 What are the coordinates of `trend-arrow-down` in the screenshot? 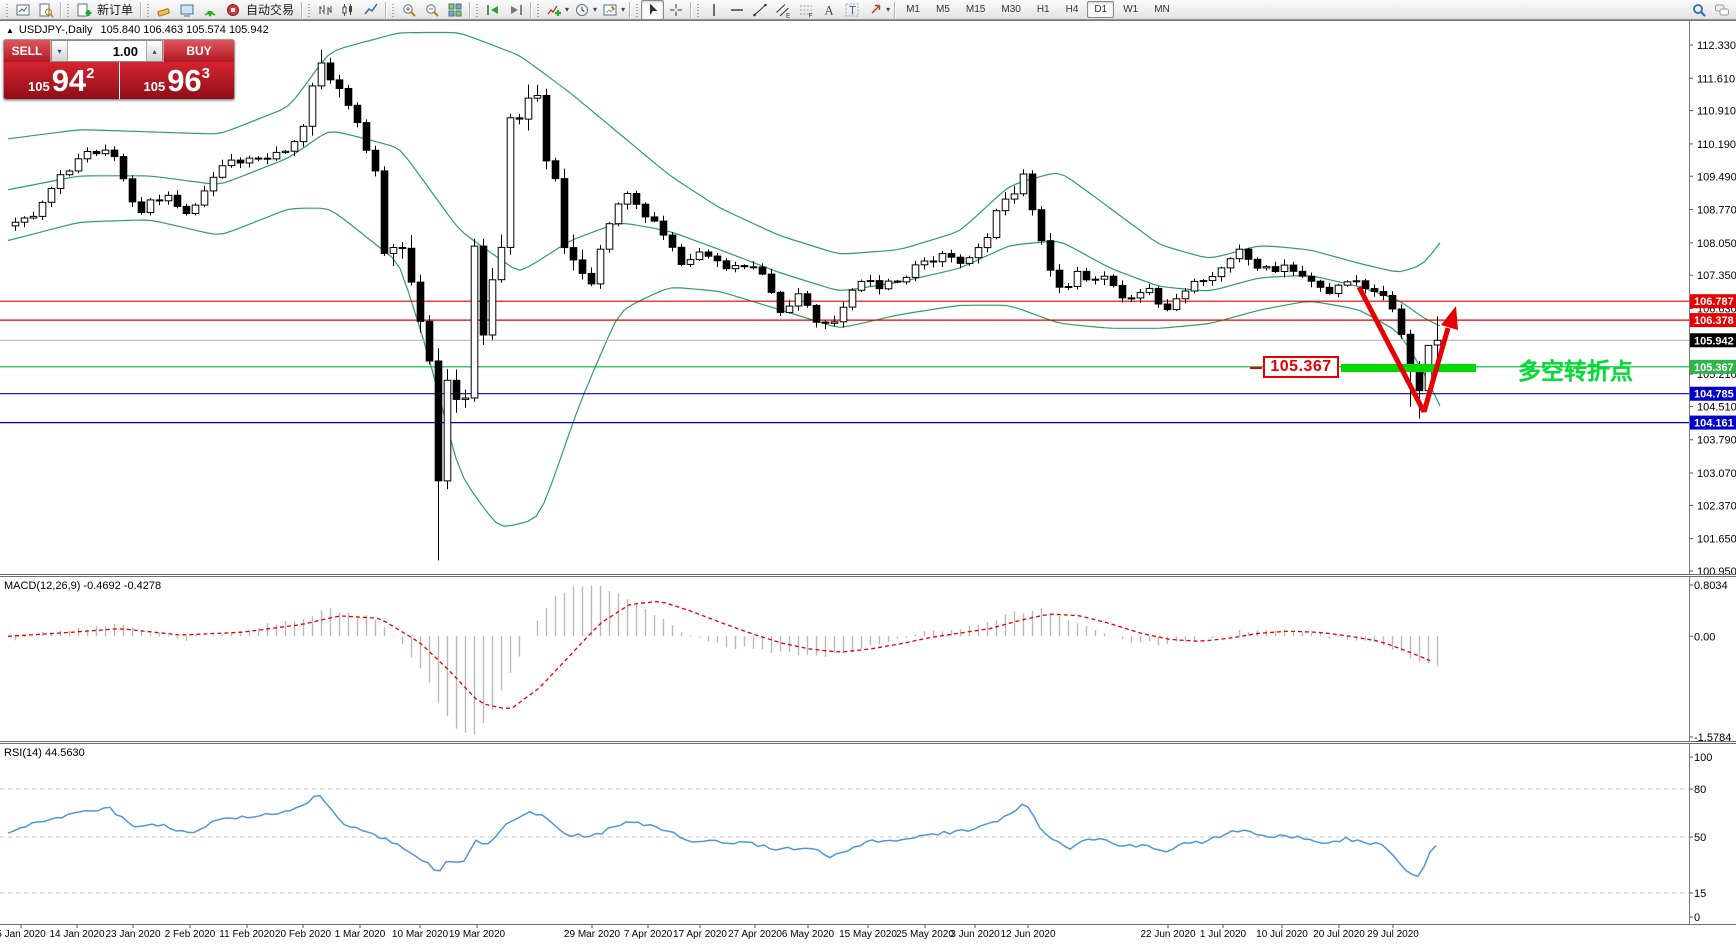 It's located at (1391, 349).